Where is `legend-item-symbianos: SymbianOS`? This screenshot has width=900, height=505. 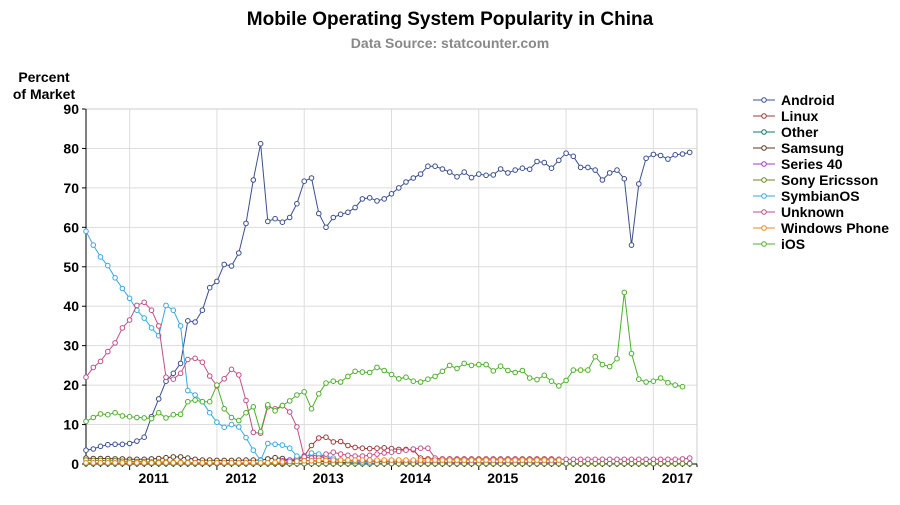 legend-item-symbianos: SymbianOS is located at coordinates (806, 196).